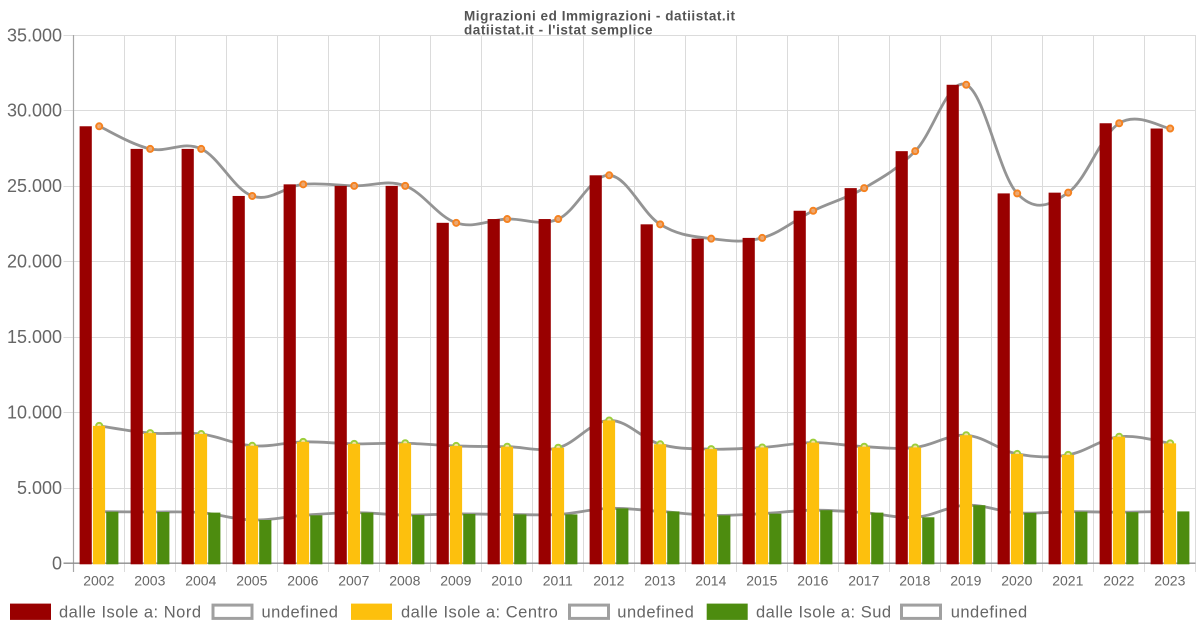 The image size is (1200, 635). What do you see at coordinates (965, 581) in the screenshot?
I see `svg-text: 2019` at bounding box center [965, 581].